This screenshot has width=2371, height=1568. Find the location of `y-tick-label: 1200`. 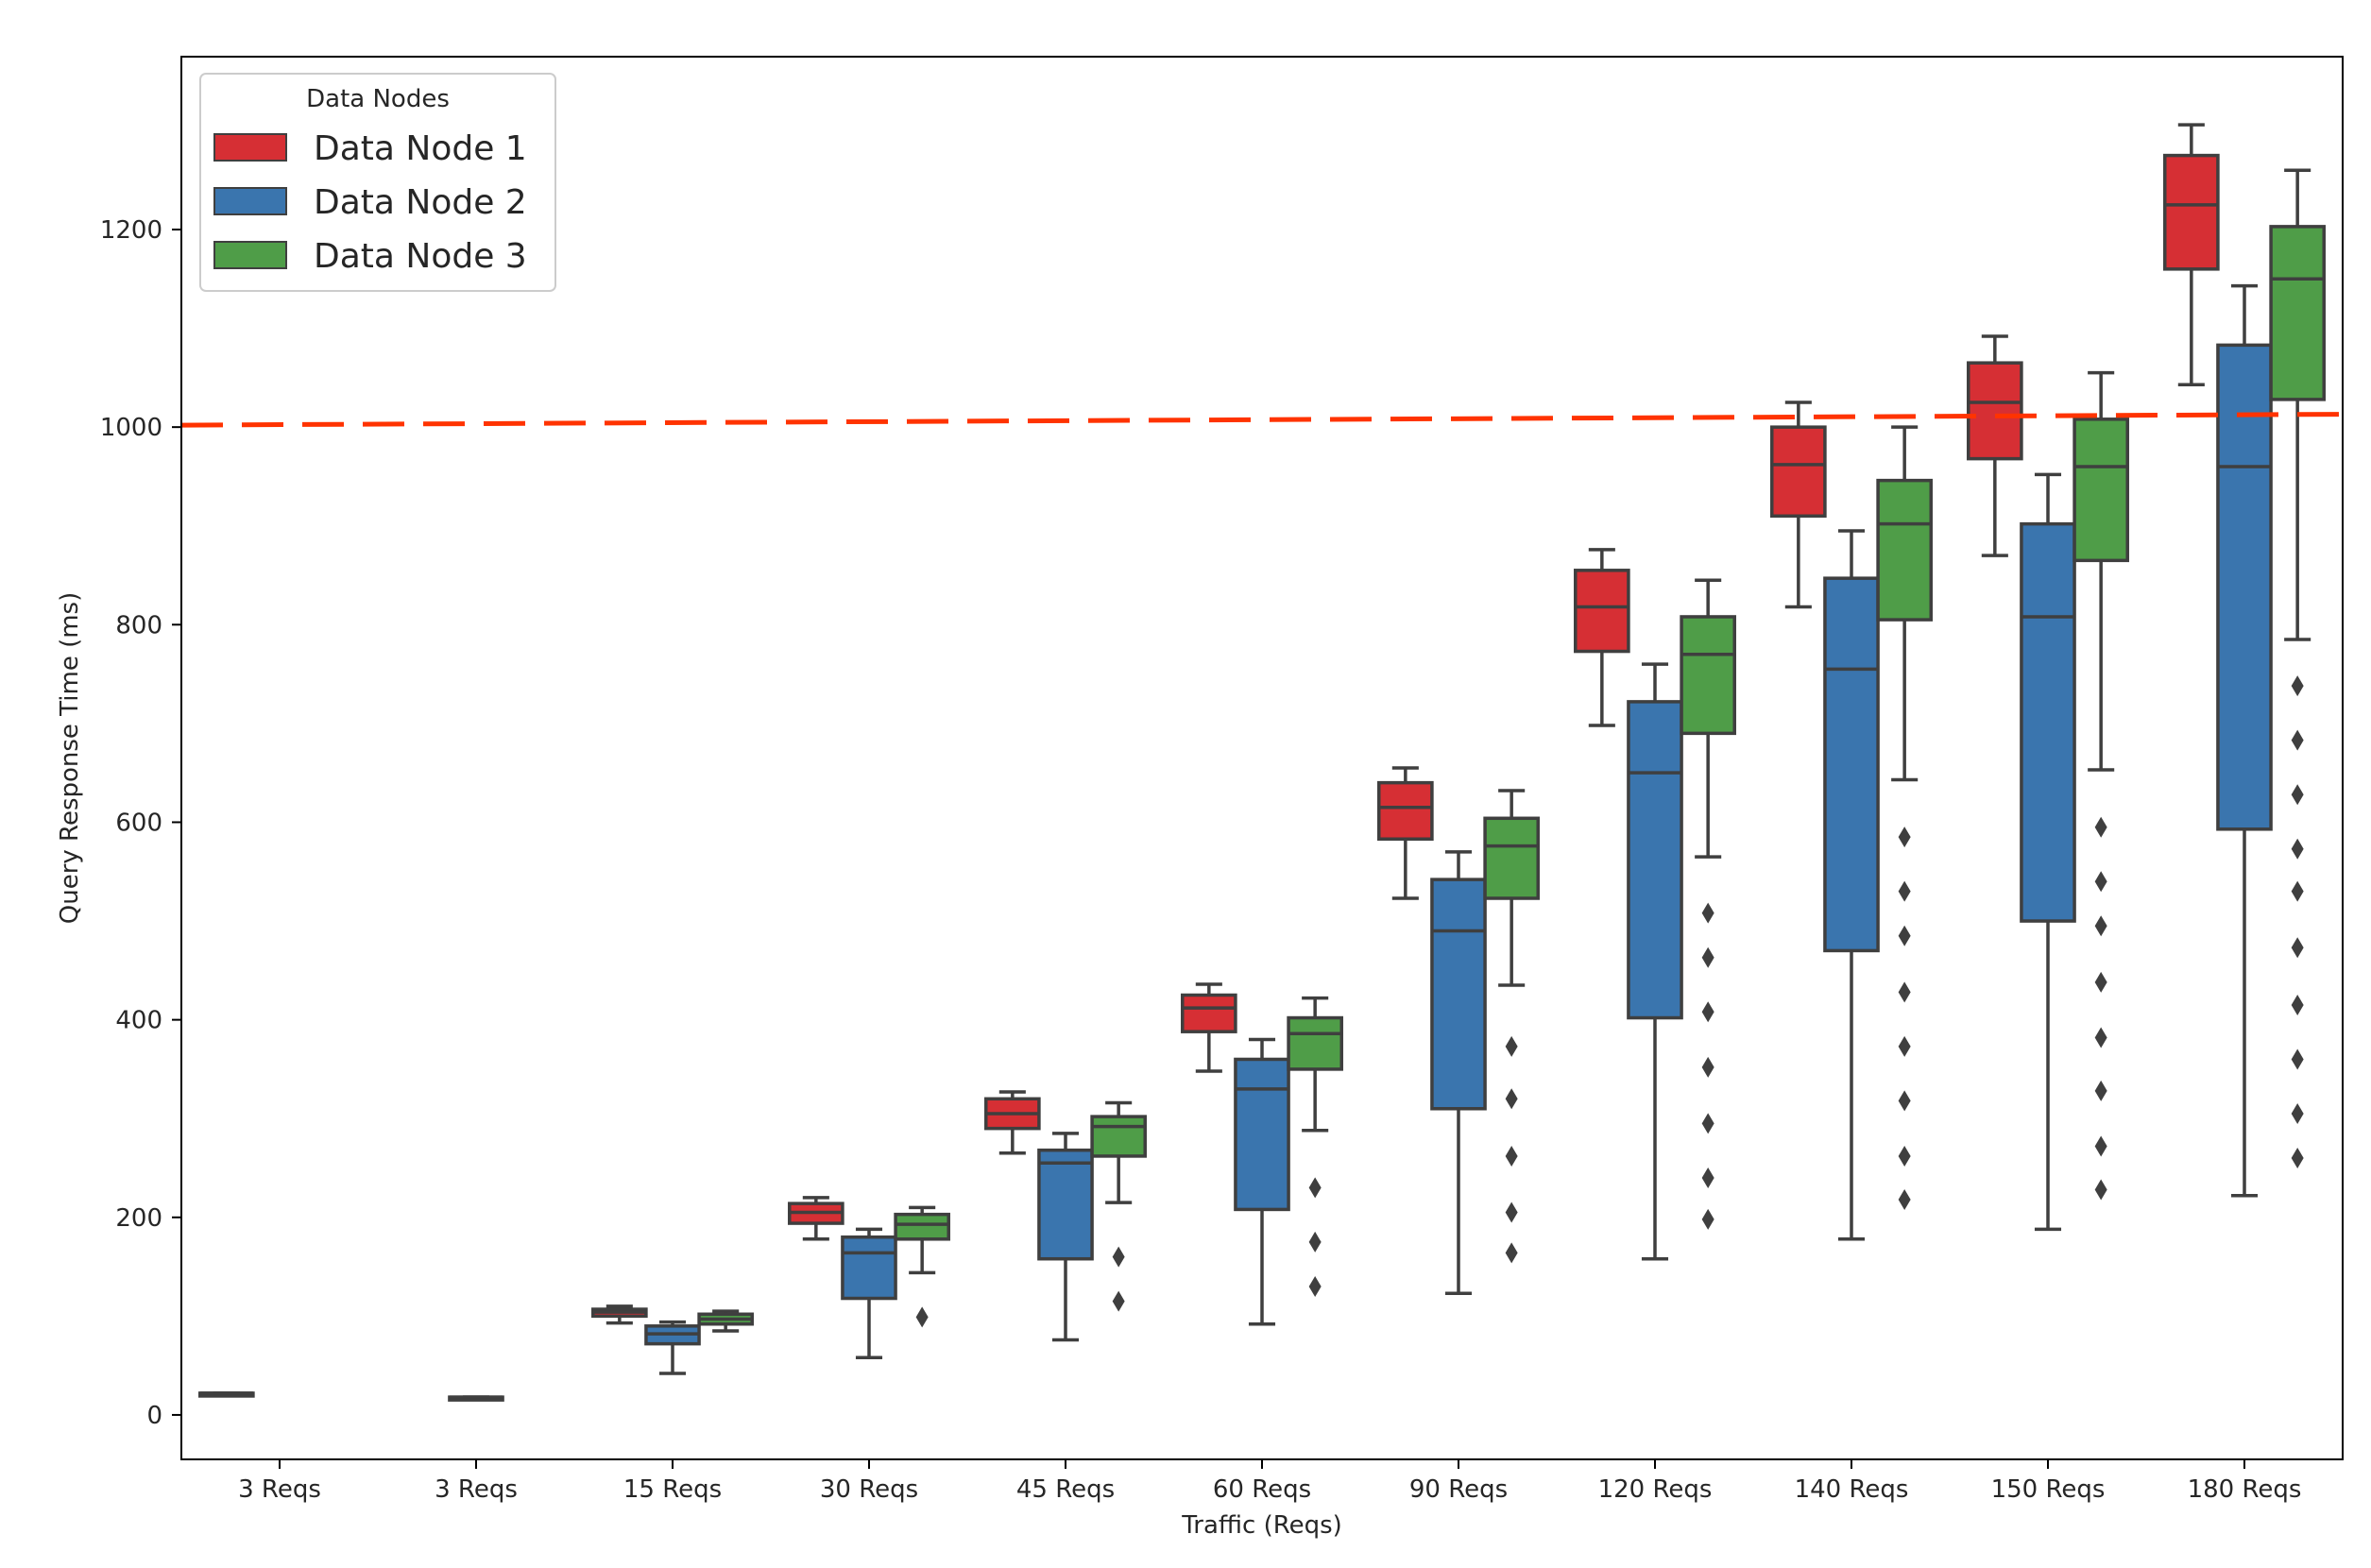

y-tick-label: 1200 is located at coordinates (131, 230).